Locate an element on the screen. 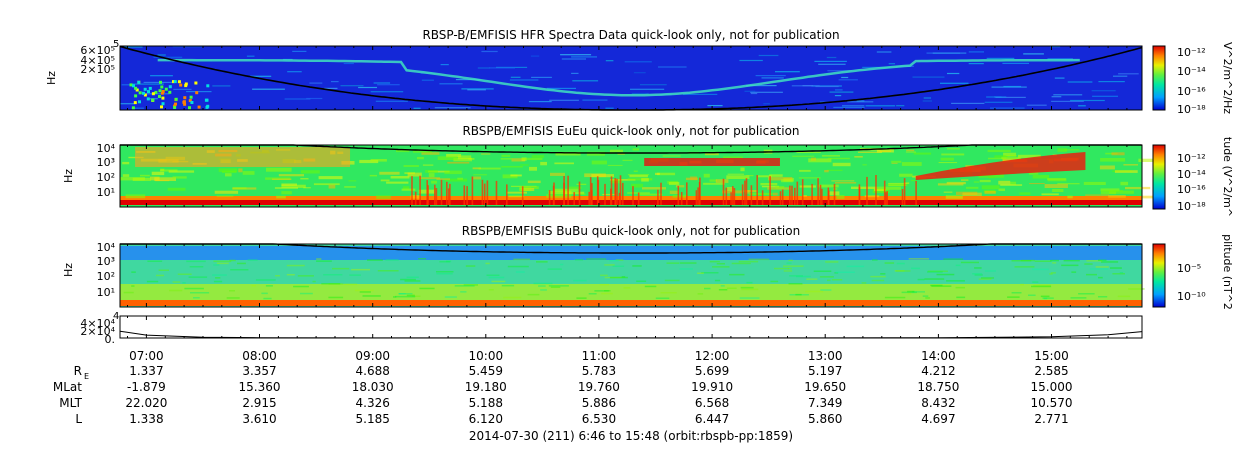  bubu-ytick-1e3: 10³ is located at coordinates (106, 261).